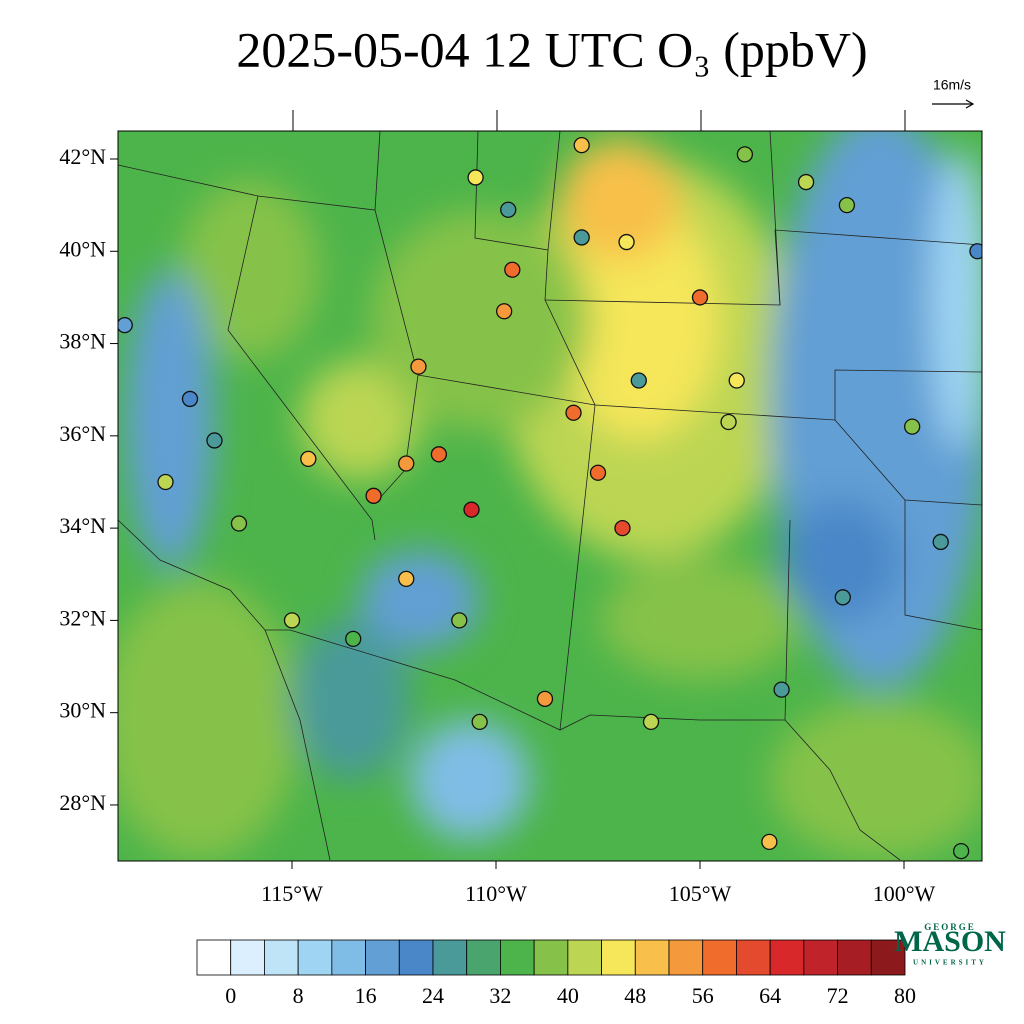 The image size is (1024, 1024). What do you see at coordinates (230, 995) in the screenshot?
I see `colorbar-label: 0` at bounding box center [230, 995].